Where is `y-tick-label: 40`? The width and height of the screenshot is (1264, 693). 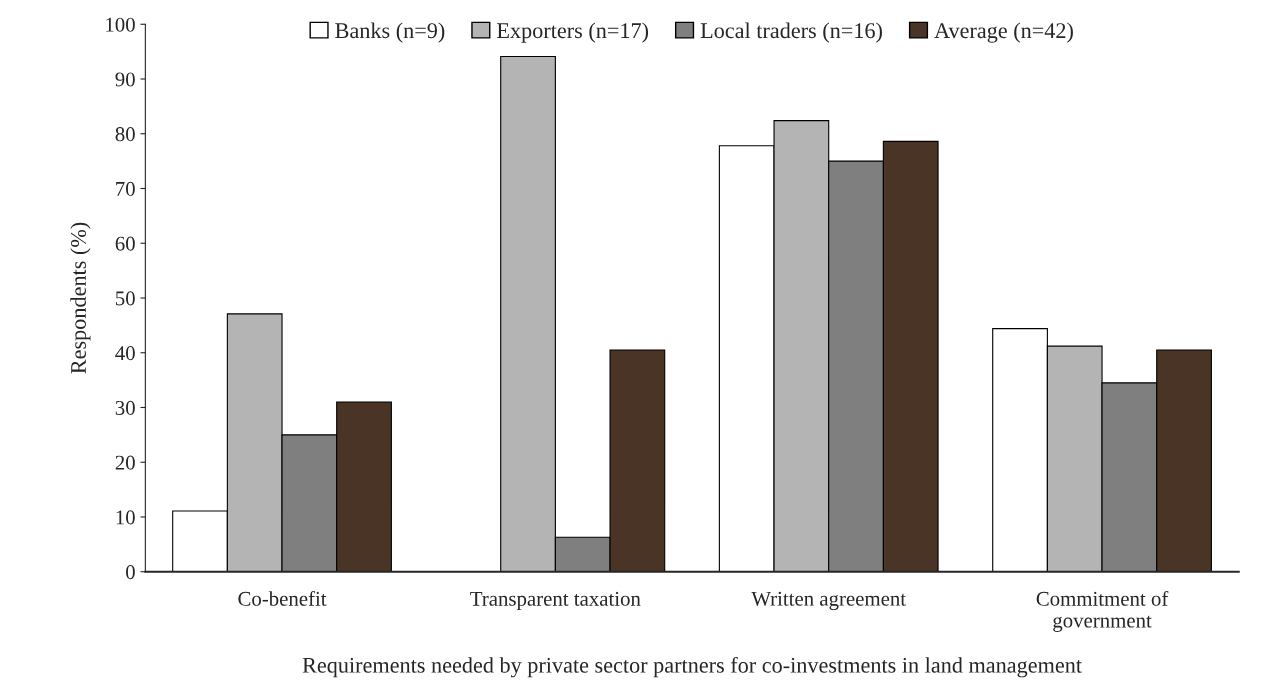 y-tick-label: 40 is located at coordinates (125, 353).